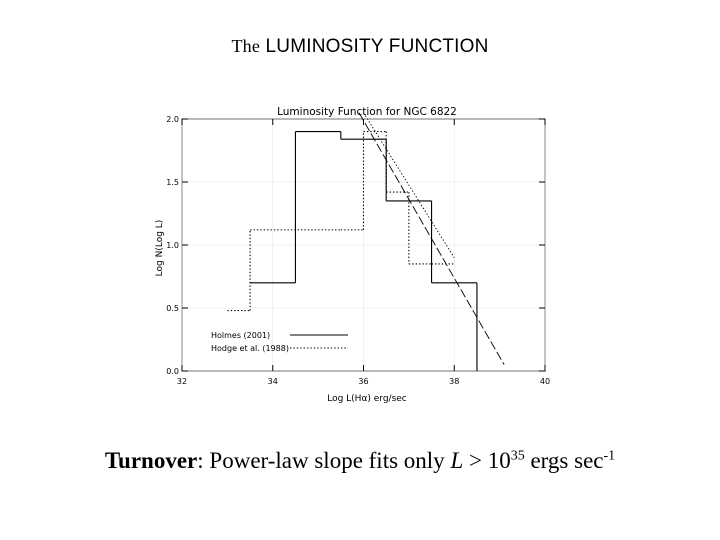 The height and width of the screenshot is (540, 720). I want to click on fit-lines, so click(431, 238).